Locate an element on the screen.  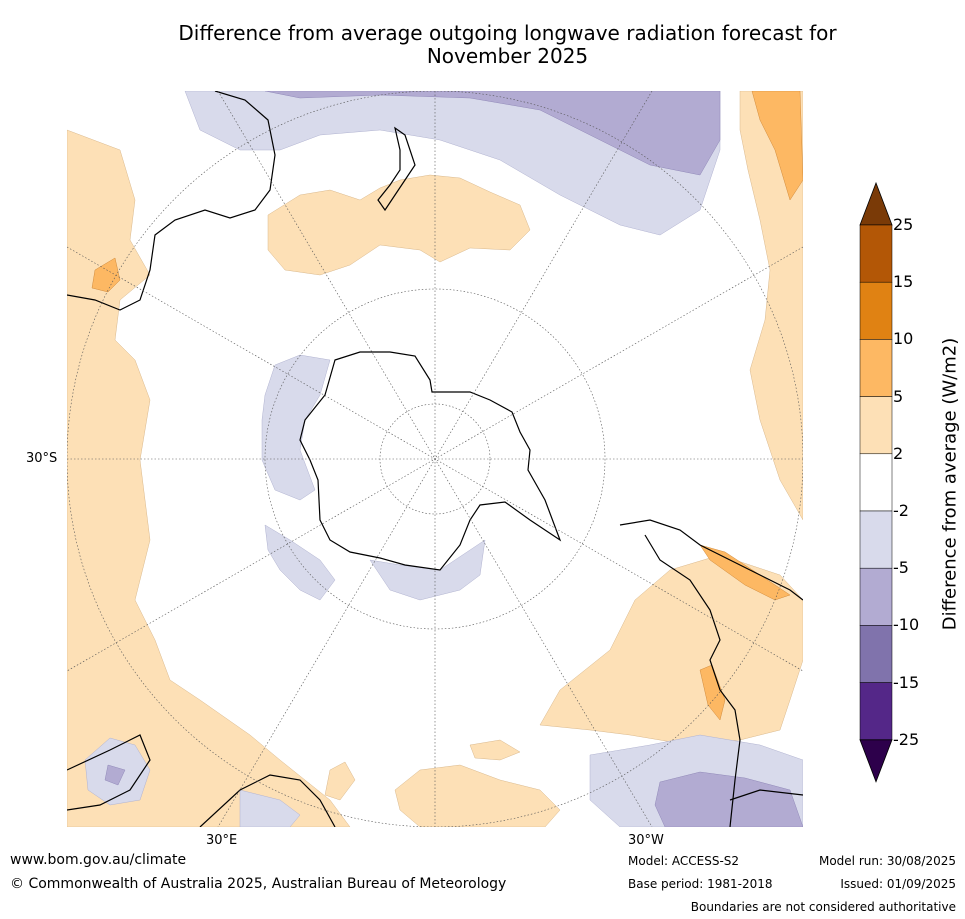
title-line-2: November 2025 is located at coordinates (507, 56).